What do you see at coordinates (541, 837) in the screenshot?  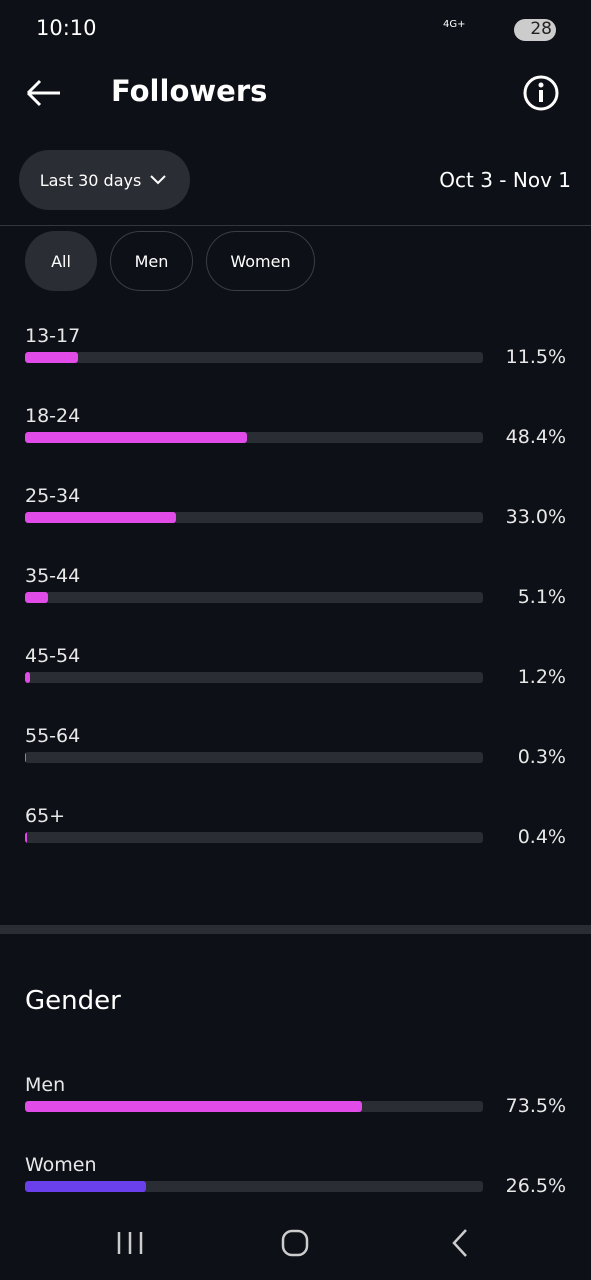 I see `value-label: 0.4%` at bounding box center [541, 837].